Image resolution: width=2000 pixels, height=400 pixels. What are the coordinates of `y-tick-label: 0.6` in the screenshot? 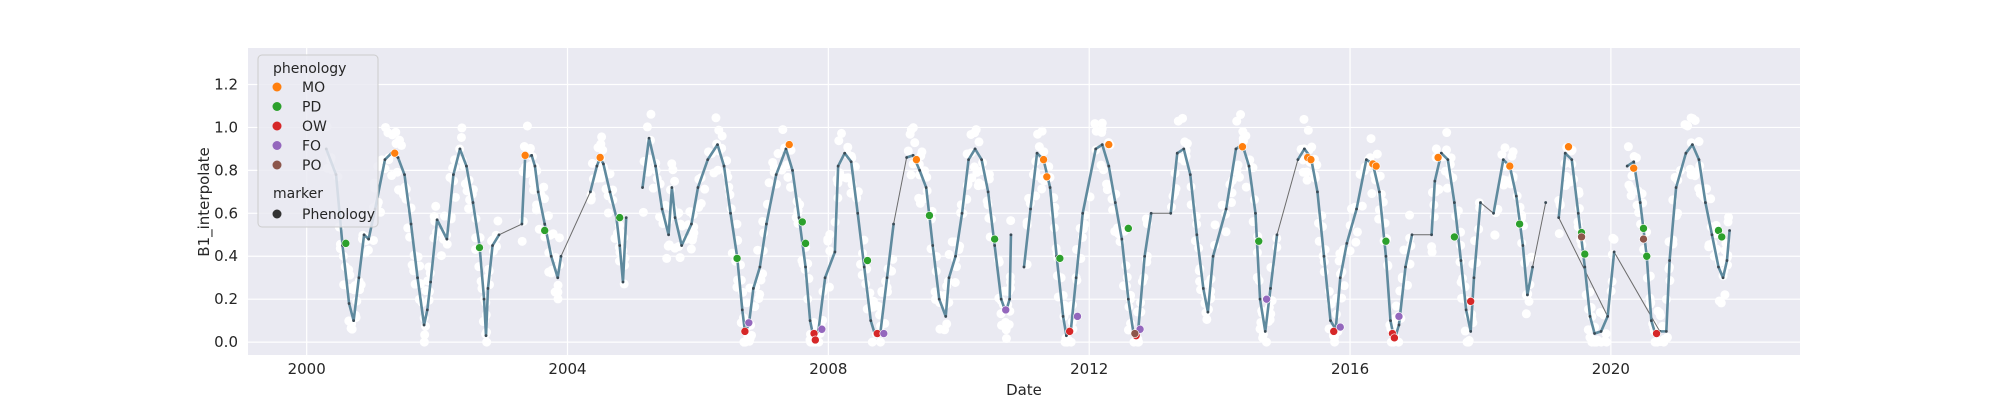 It's located at (226, 213).